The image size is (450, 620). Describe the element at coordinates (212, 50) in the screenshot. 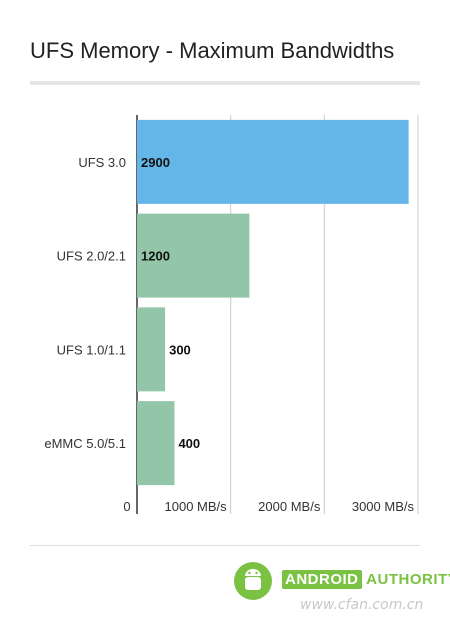

I see `chart-title: UFS Memory - Maximum Bandwidths` at that location.